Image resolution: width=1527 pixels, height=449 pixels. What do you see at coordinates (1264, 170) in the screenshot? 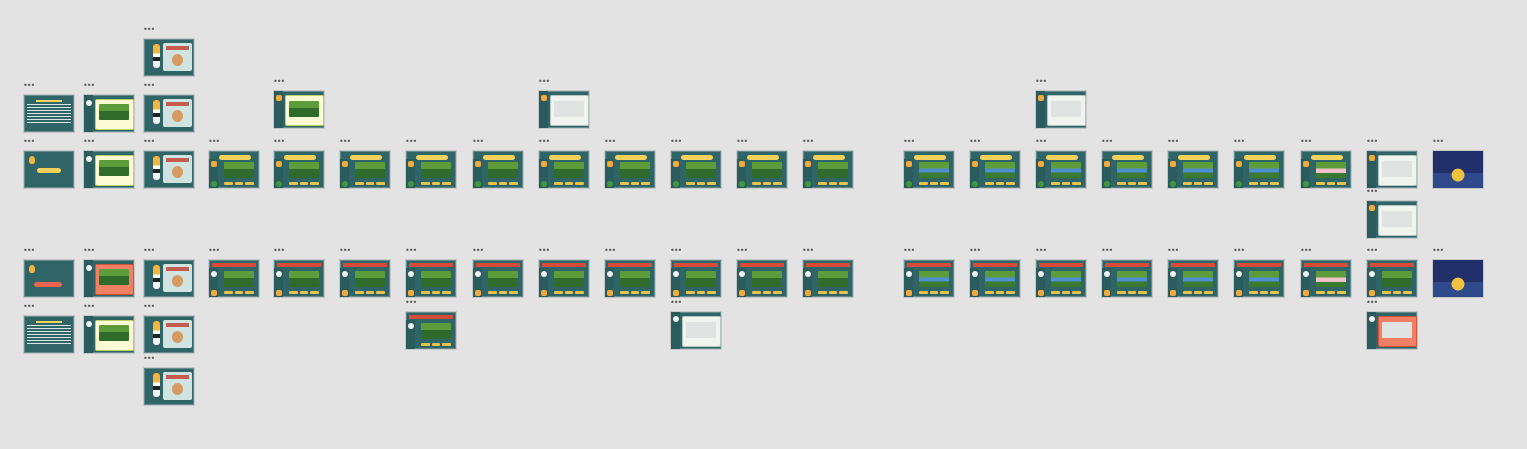
I see `water-scene-icon` at bounding box center [1264, 170].